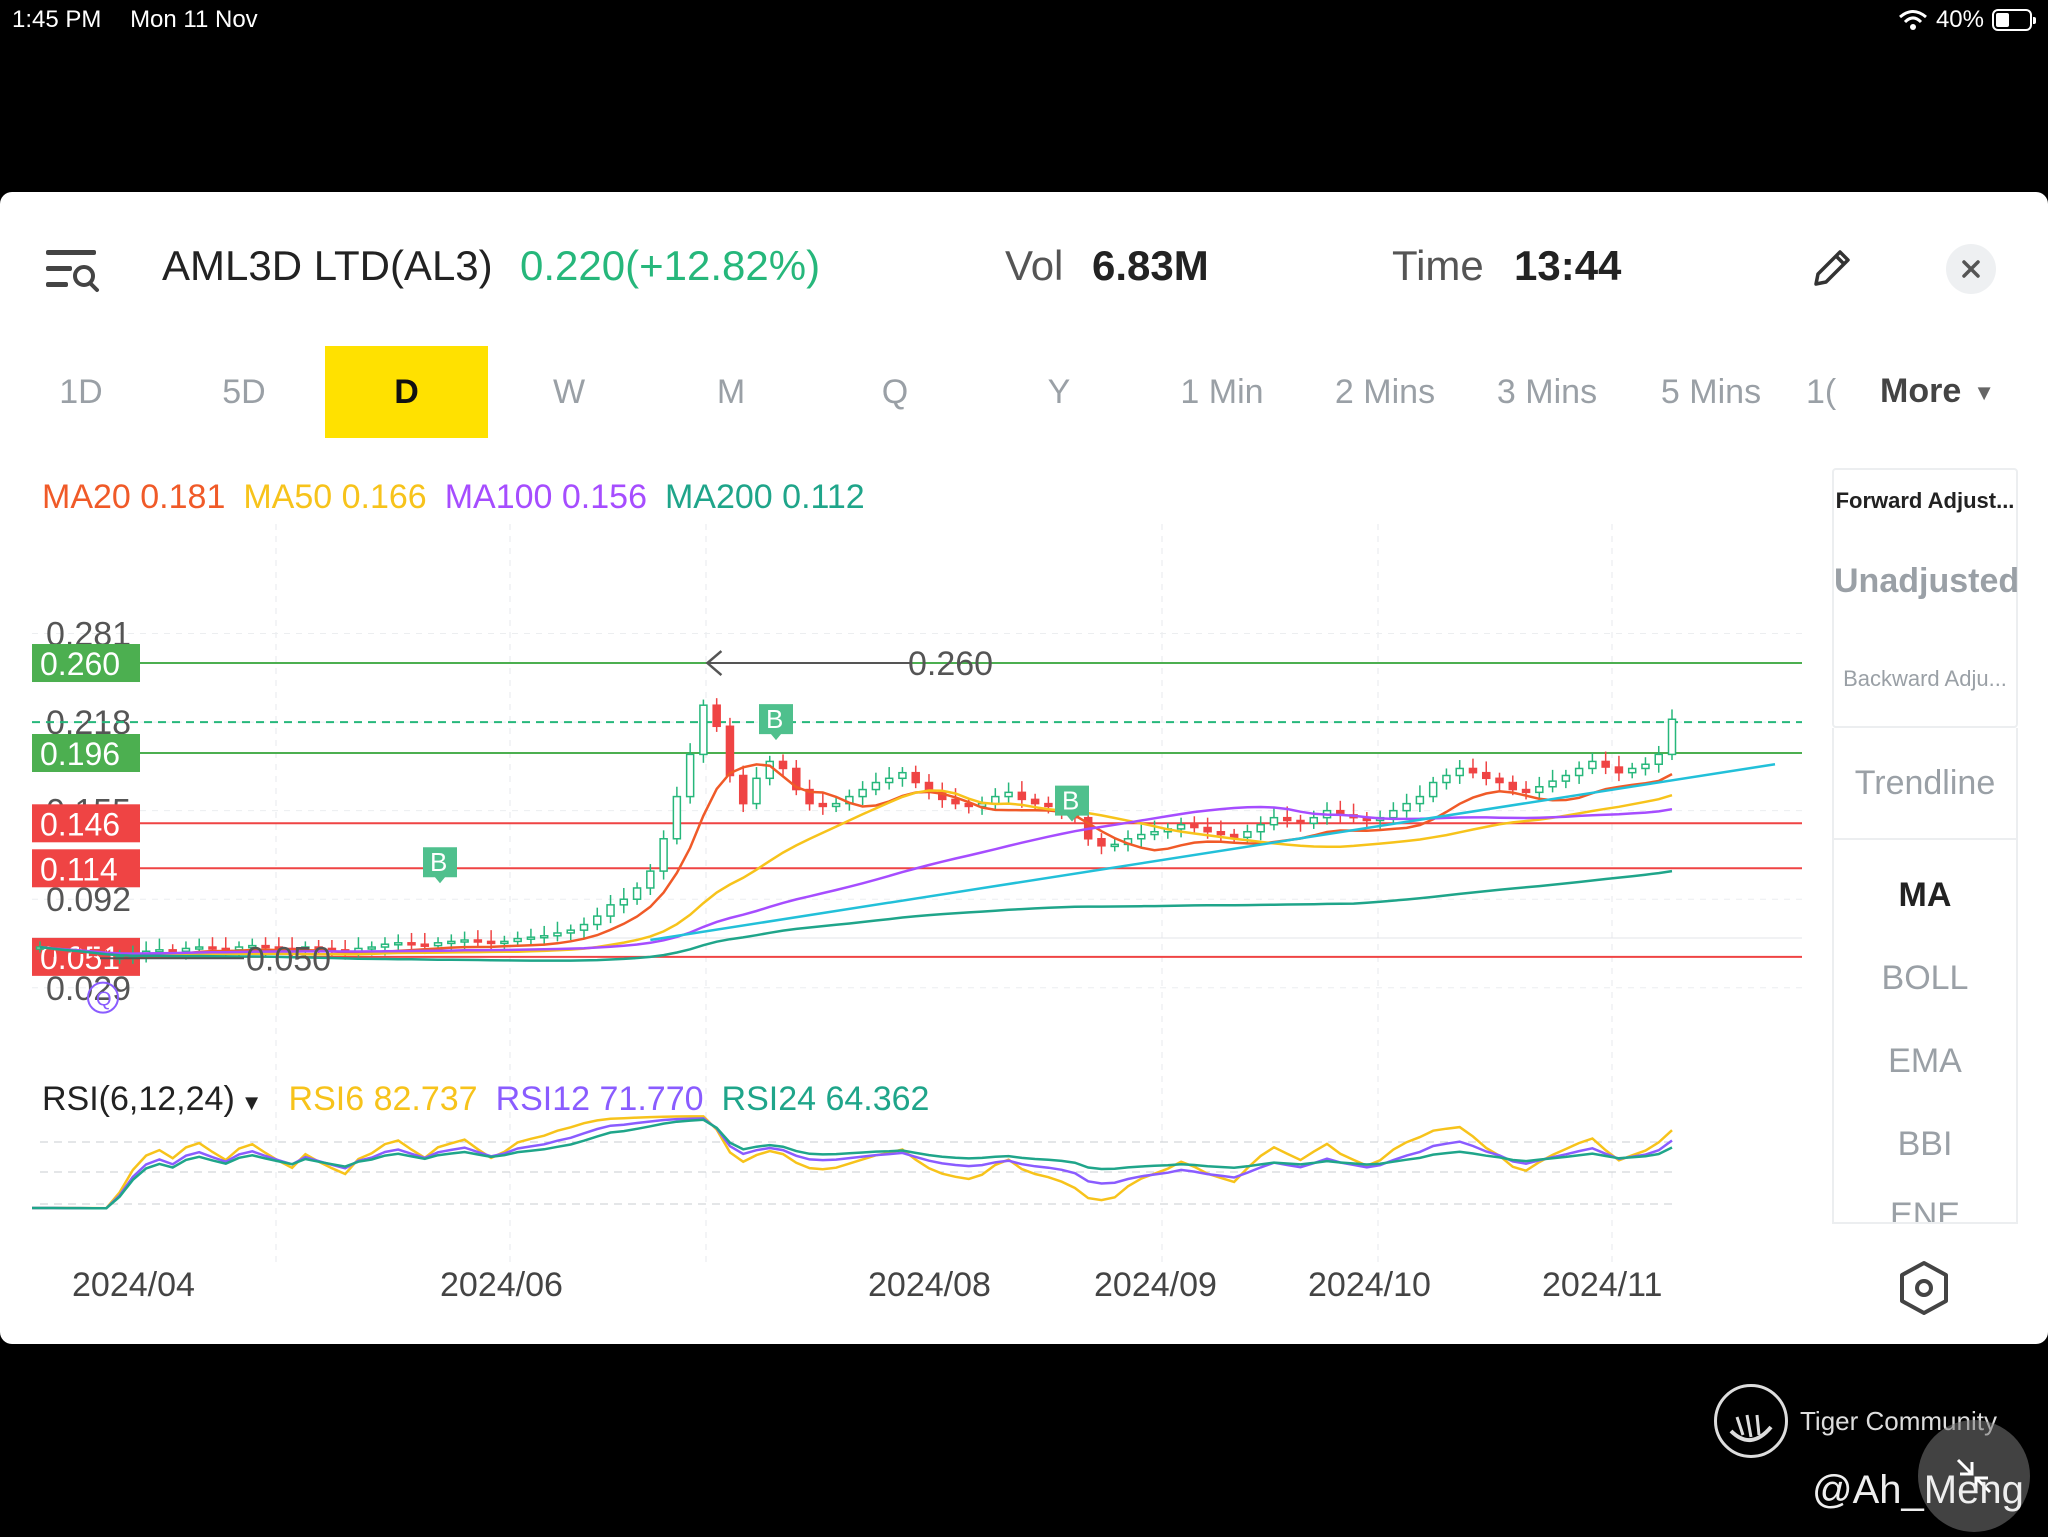  What do you see at coordinates (1034, 265) in the screenshot?
I see `volume-label: Vol` at bounding box center [1034, 265].